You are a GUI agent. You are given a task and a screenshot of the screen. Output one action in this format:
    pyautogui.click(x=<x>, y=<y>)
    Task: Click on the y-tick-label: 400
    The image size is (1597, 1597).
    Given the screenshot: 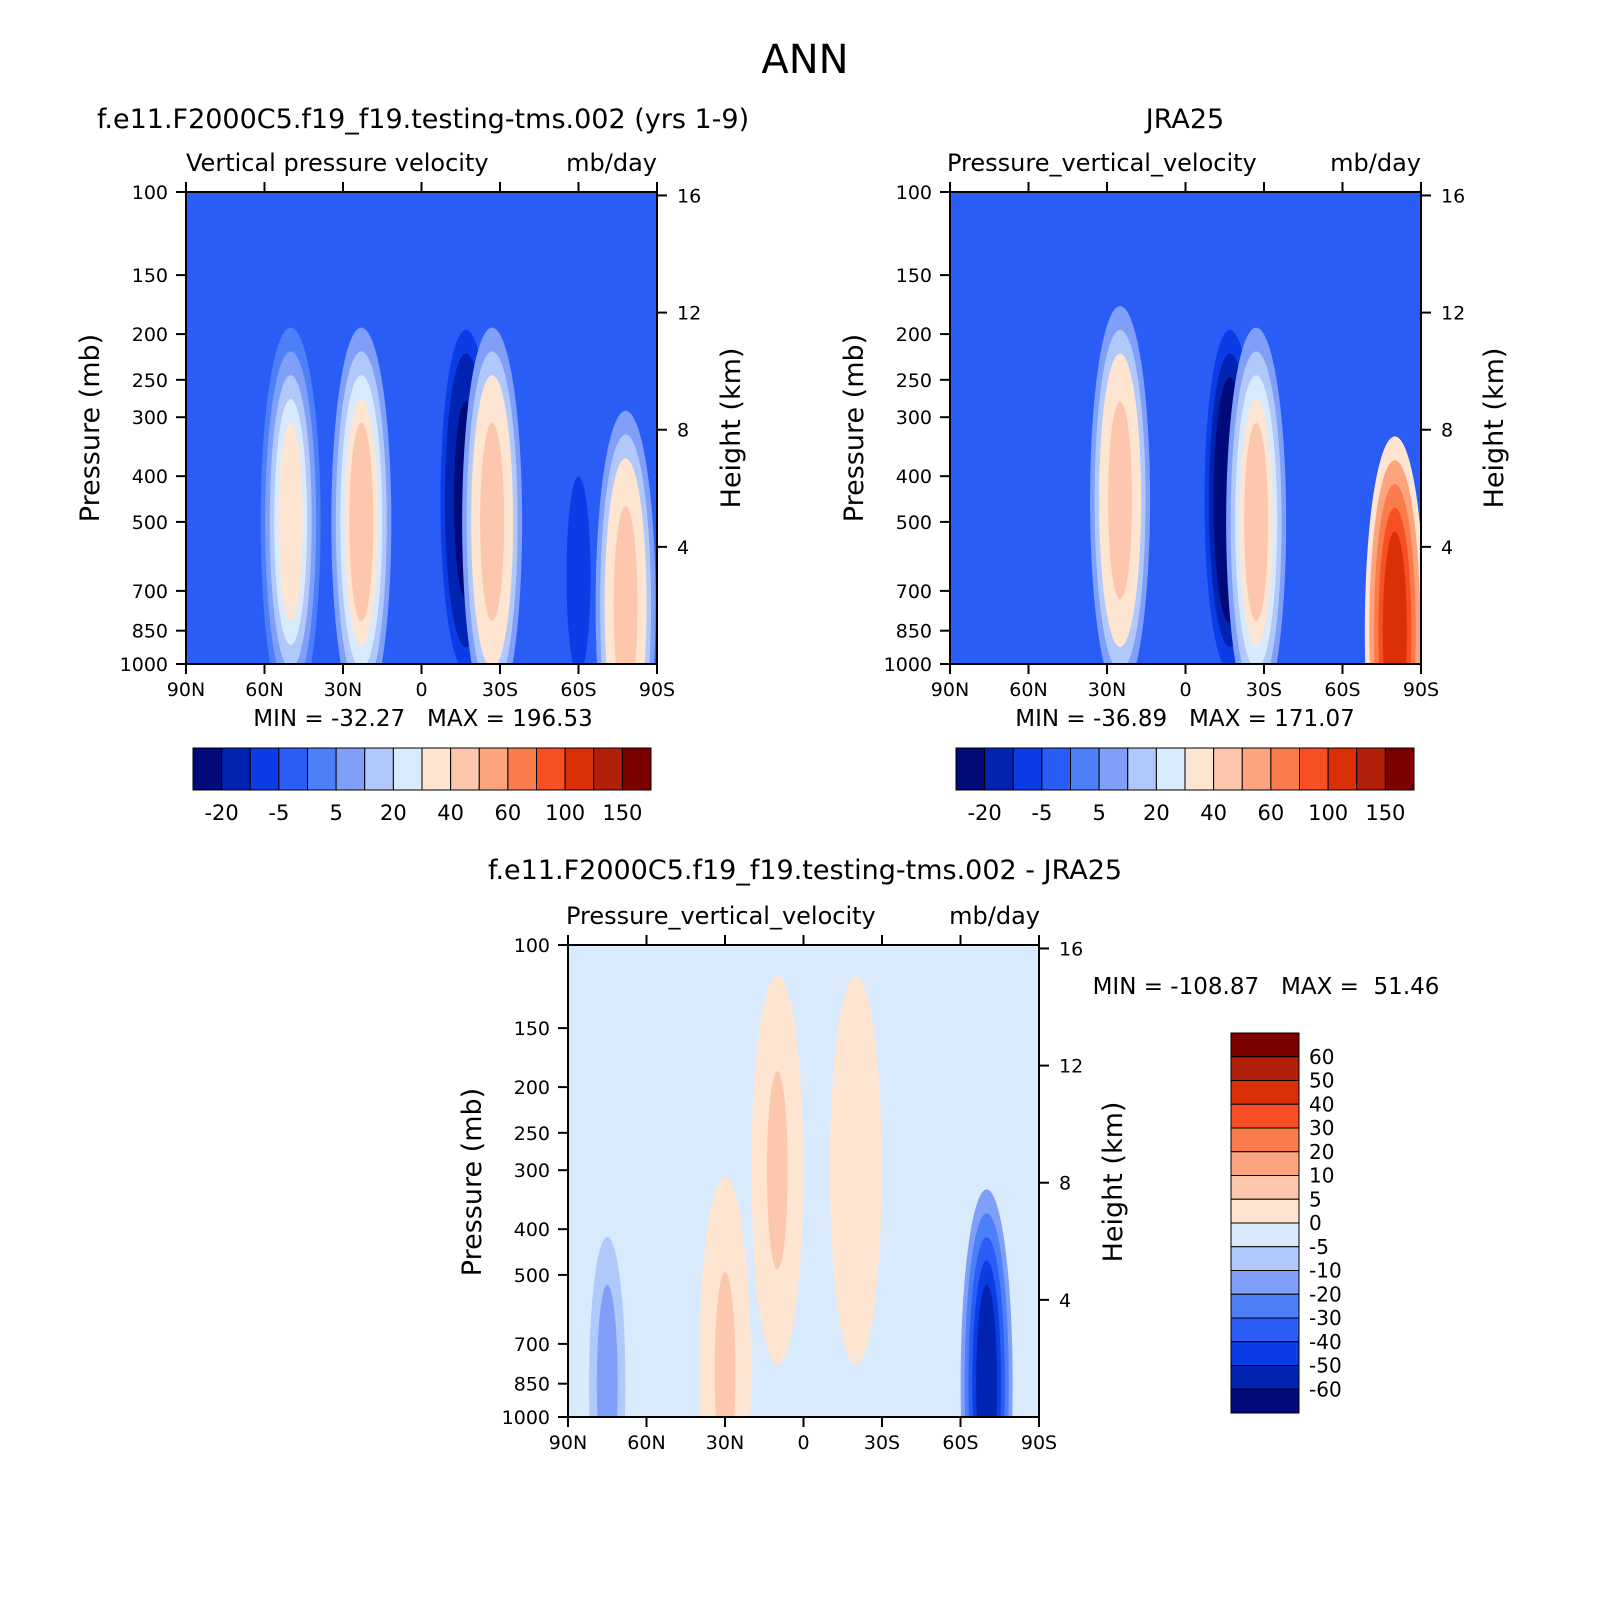 What is the action you would take?
    pyautogui.click(x=914, y=477)
    